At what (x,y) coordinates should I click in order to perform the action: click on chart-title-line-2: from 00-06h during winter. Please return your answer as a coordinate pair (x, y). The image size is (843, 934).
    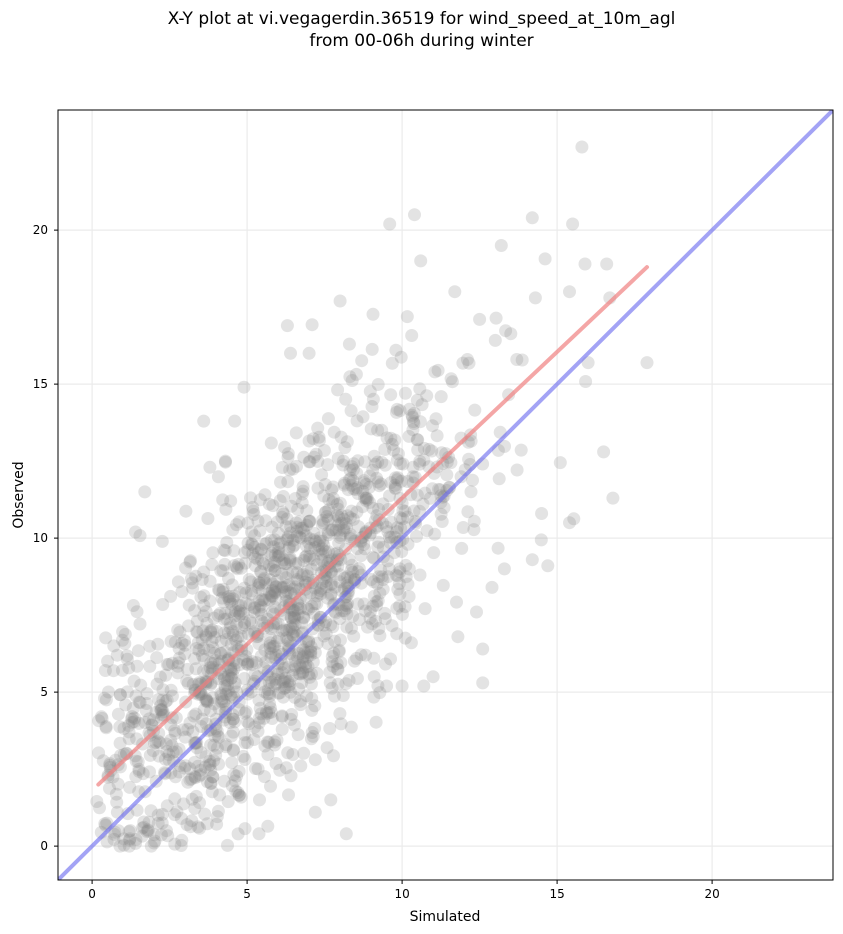
    Looking at the image, I should click on (421, 41).